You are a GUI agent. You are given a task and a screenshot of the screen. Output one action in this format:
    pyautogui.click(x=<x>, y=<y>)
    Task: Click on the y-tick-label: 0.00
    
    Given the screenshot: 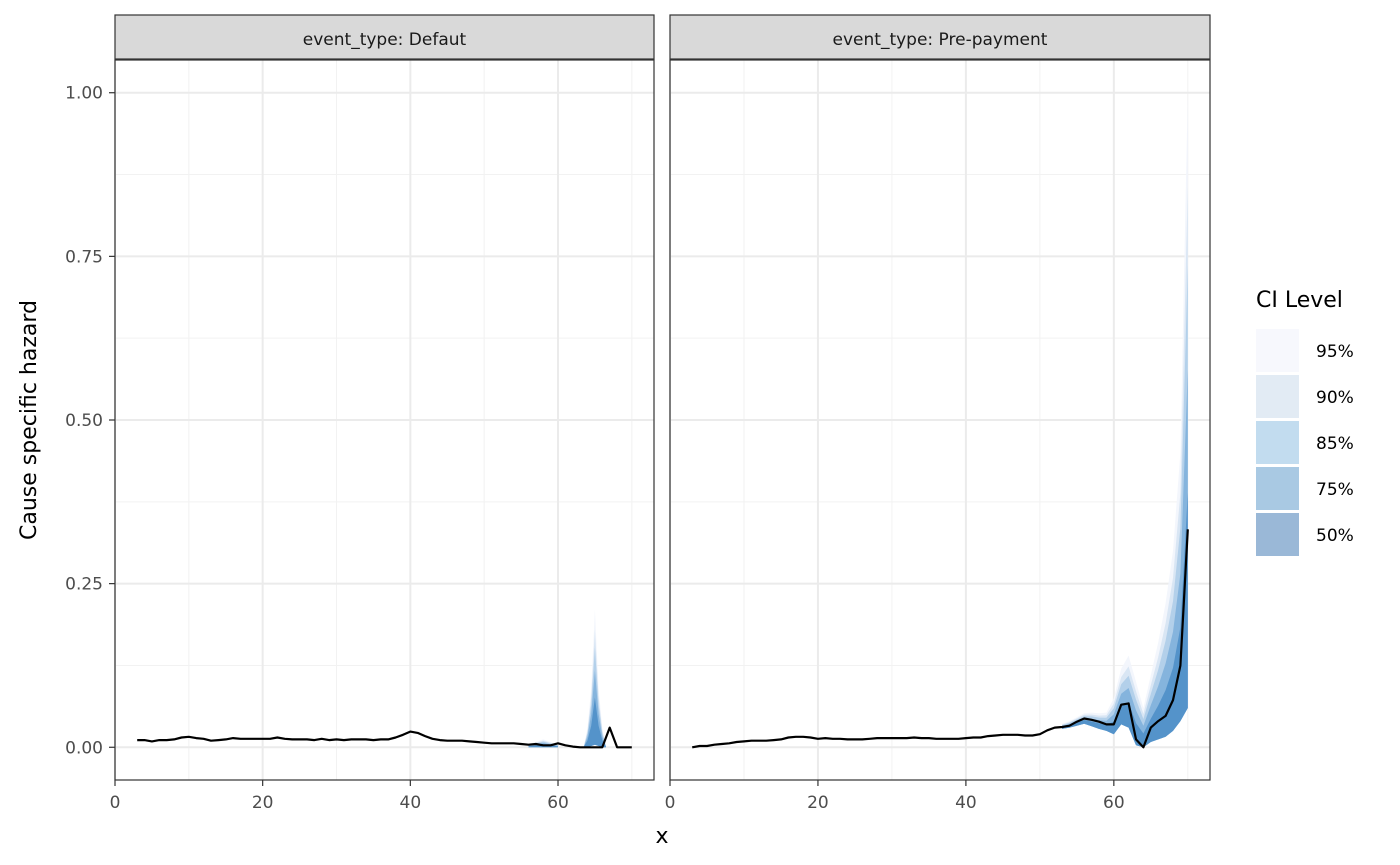 What is the action you would take?
    pyautogui.click(x=84, y=748)
    